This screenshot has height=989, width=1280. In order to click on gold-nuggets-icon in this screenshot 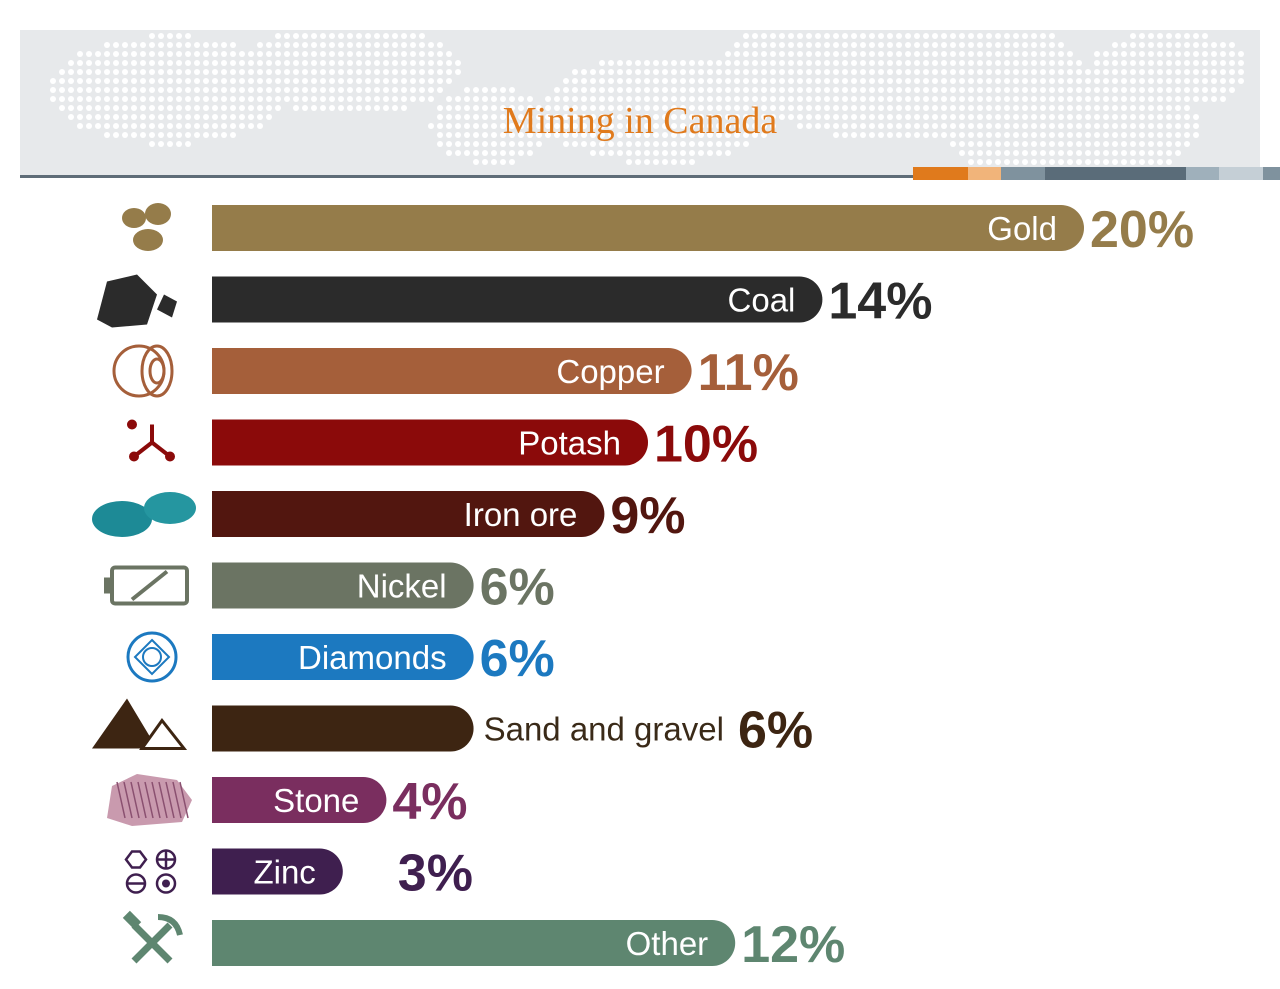, I will do `click(146, 227)`.